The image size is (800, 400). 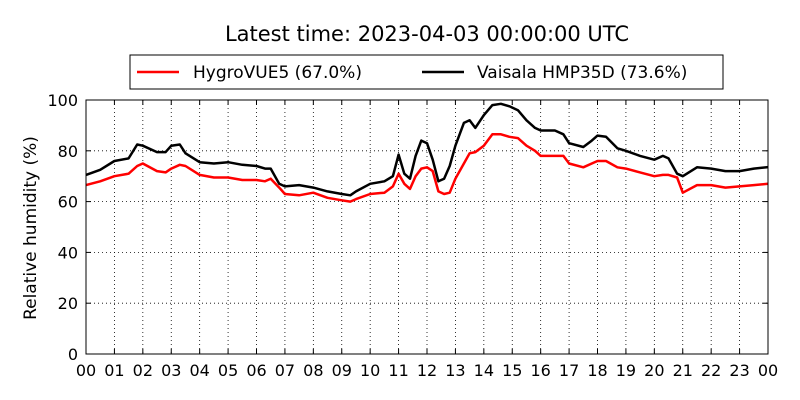 What do you see at coordinates (342, 370) in the screenshot?
I see `x-tick-label: 09` at bounding box center [342, 370].